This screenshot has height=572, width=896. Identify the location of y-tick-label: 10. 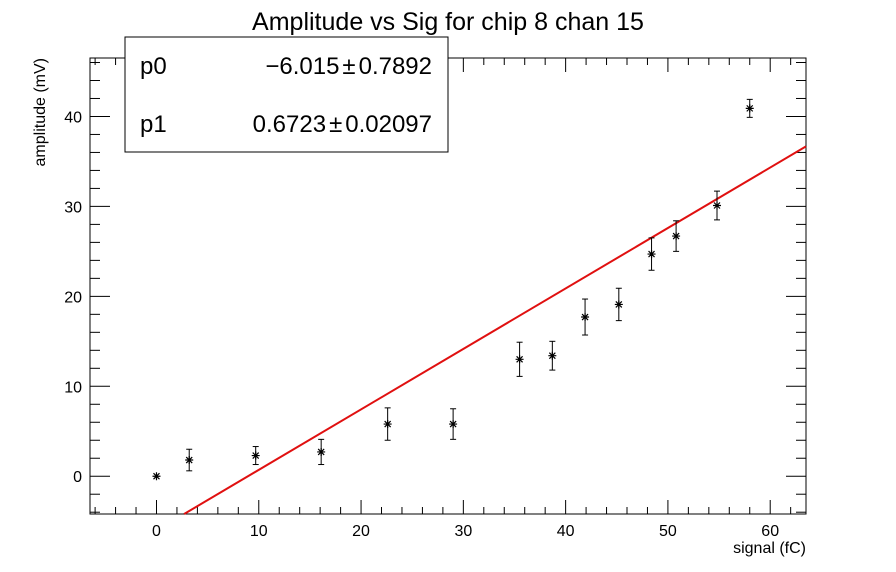
(73, 387).